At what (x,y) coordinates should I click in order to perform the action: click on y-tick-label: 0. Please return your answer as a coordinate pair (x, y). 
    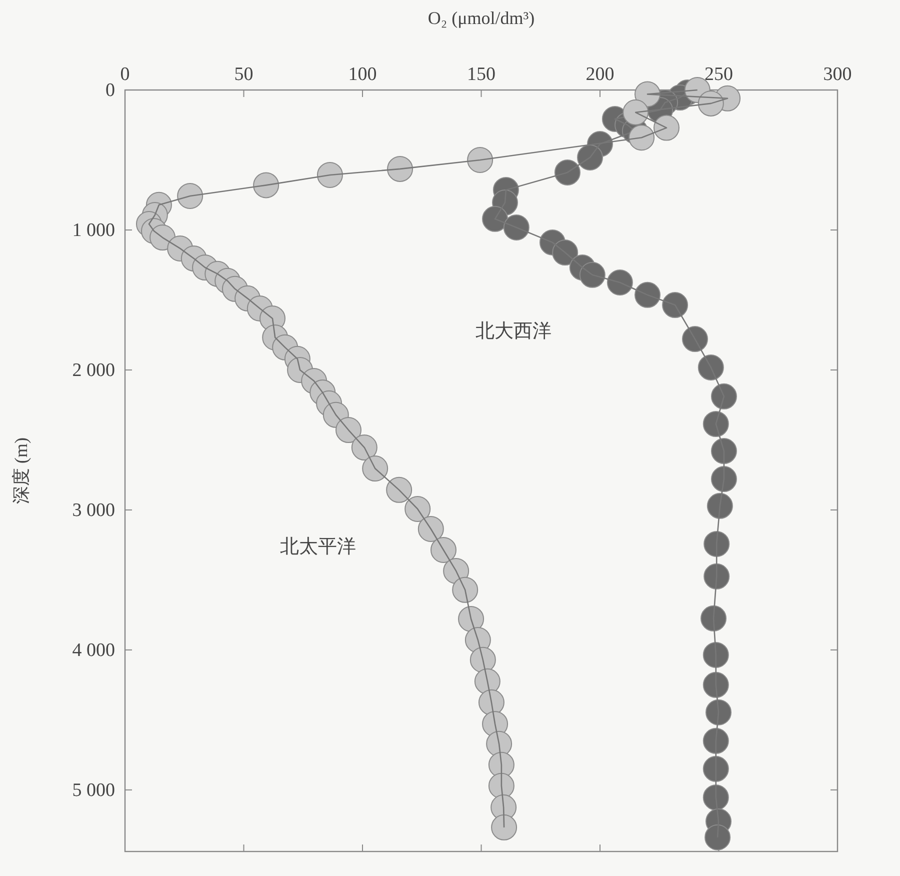
    Looking at the image, I should click on (110, 90).